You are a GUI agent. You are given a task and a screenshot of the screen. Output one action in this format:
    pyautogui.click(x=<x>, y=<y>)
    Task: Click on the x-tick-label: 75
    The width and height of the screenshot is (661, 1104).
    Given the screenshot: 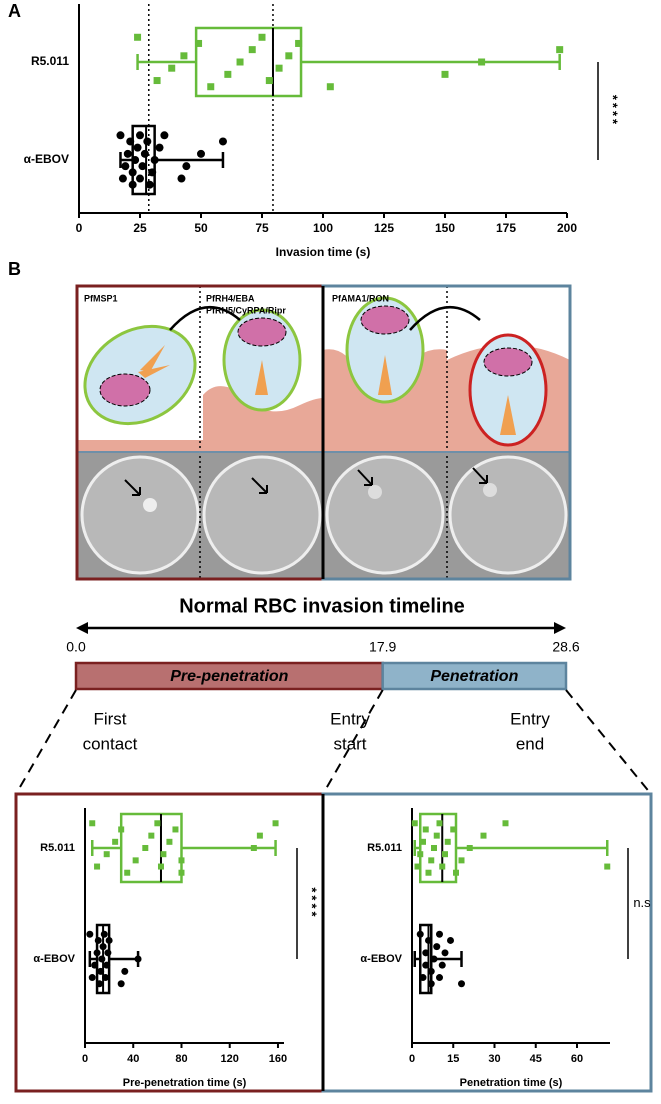 What is the action you would take?
    pyautogui.click(x=262, y=228)
    